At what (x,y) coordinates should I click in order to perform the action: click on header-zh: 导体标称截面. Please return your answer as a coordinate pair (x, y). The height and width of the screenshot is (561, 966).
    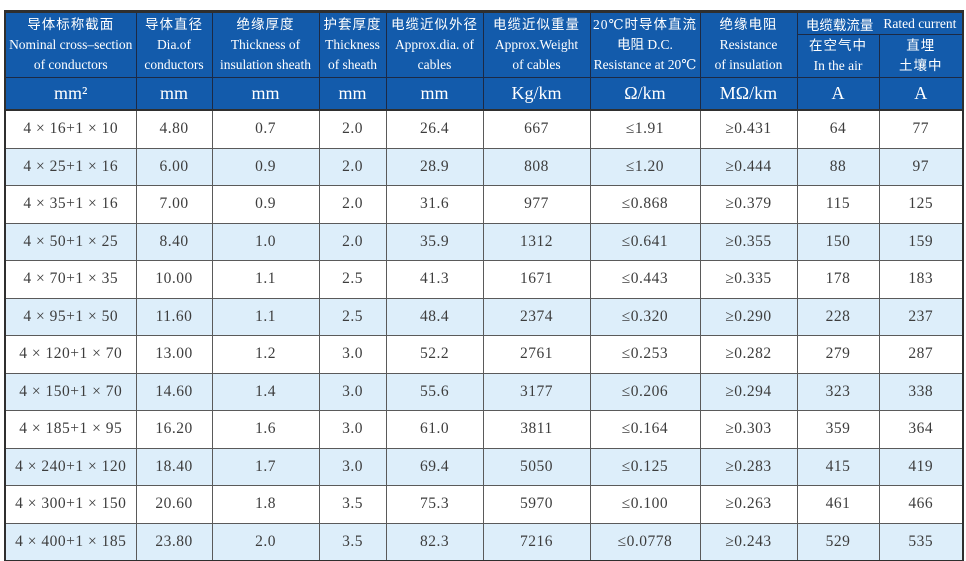
    Looking at the image, I should click on (71, 24).